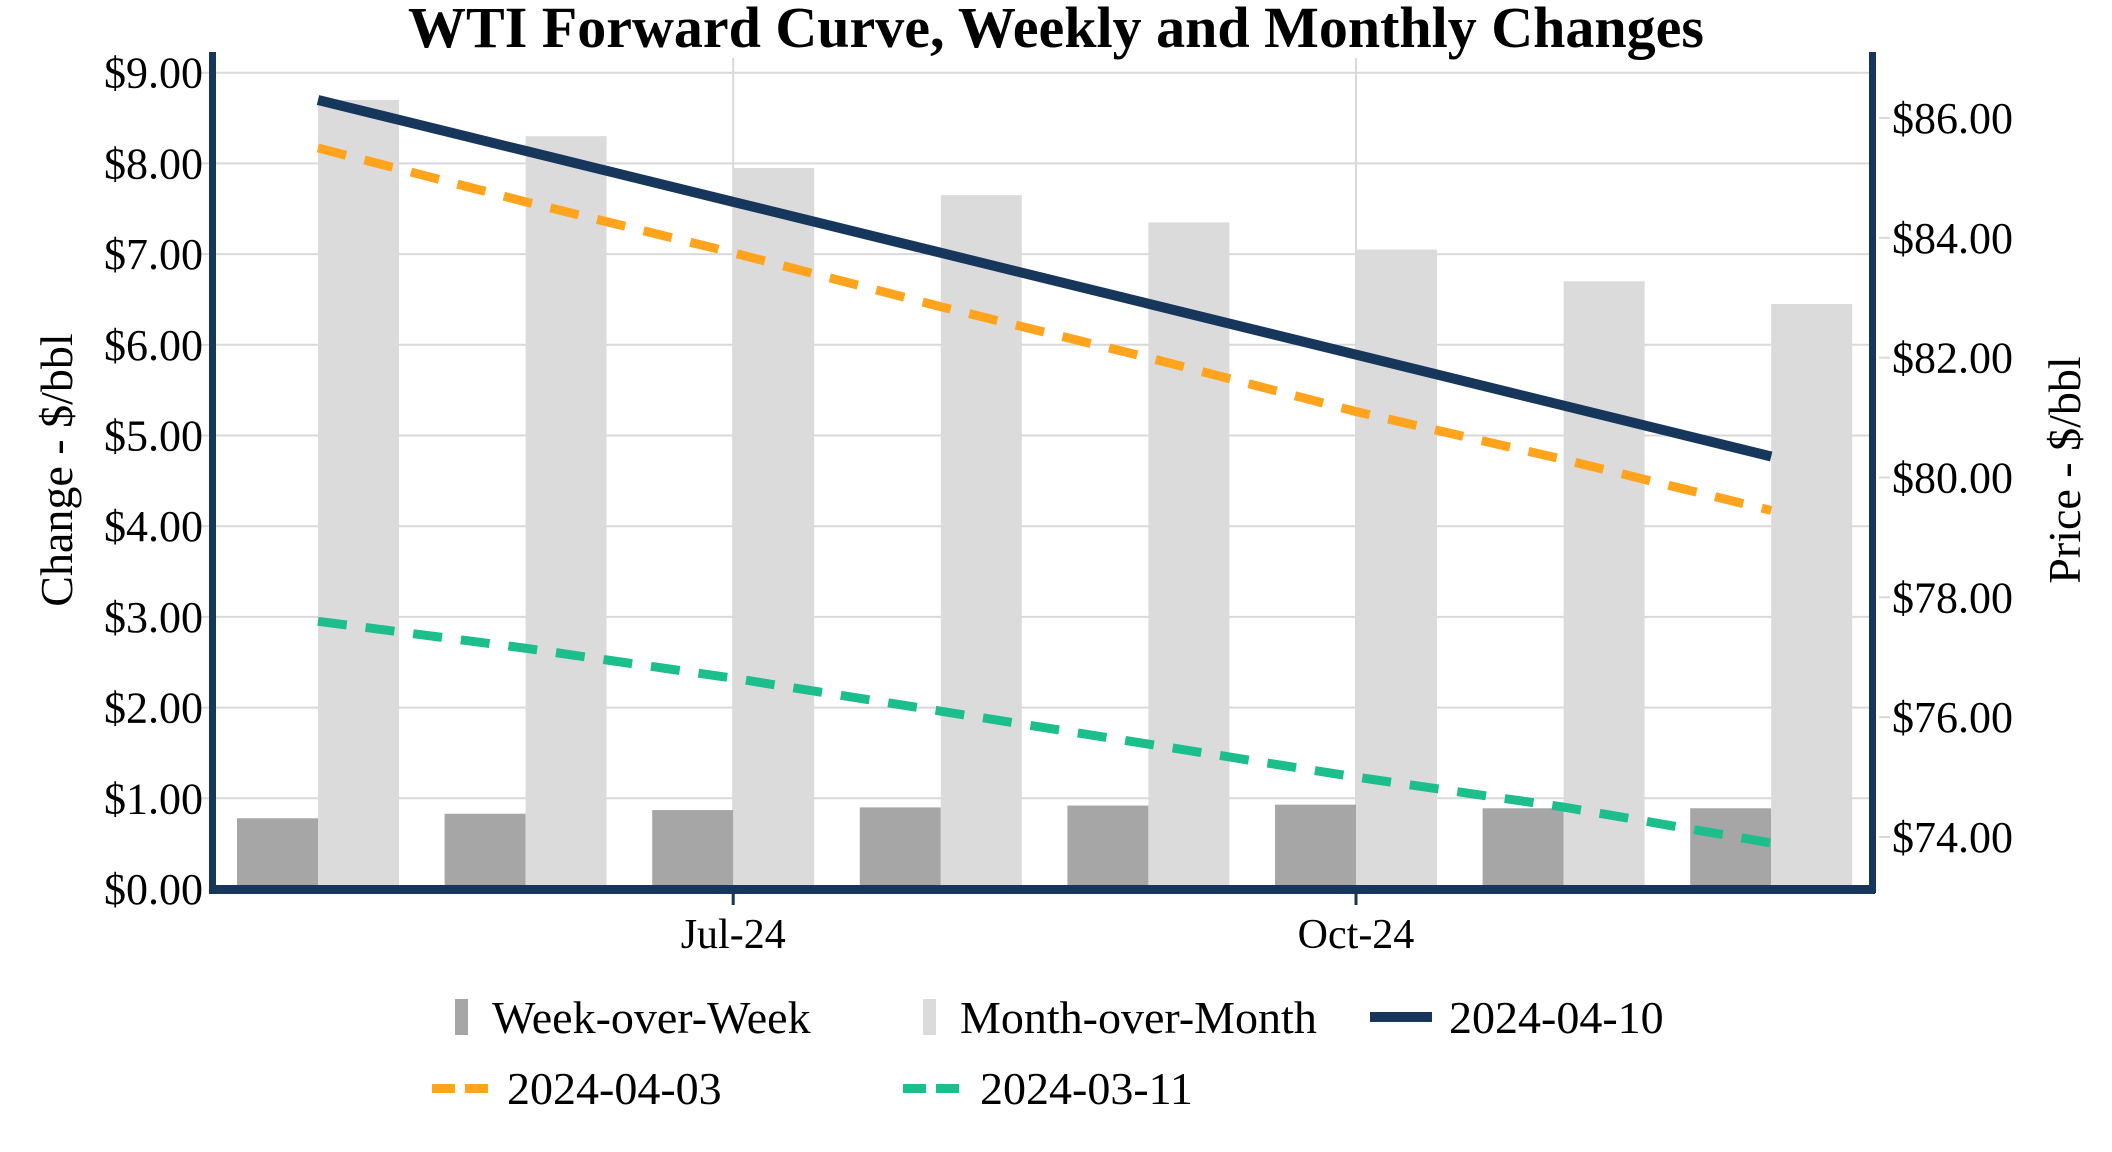  Describe the element at coordinates (1952, 238) in the screenshot. I see `right-axis-tick-label: $84.00` at that location.